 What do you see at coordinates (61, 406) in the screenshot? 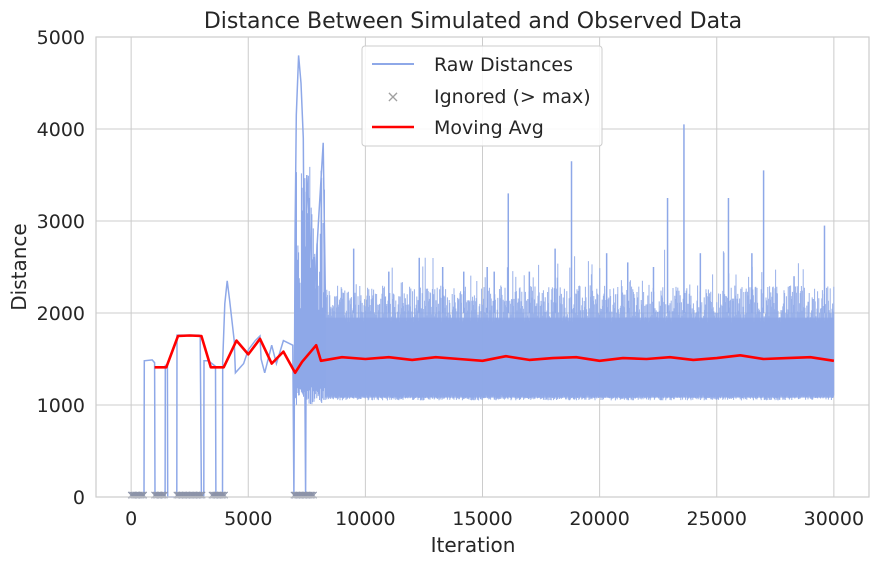
I see `y-tick-label: 1000` at bounding box center [61, 406].